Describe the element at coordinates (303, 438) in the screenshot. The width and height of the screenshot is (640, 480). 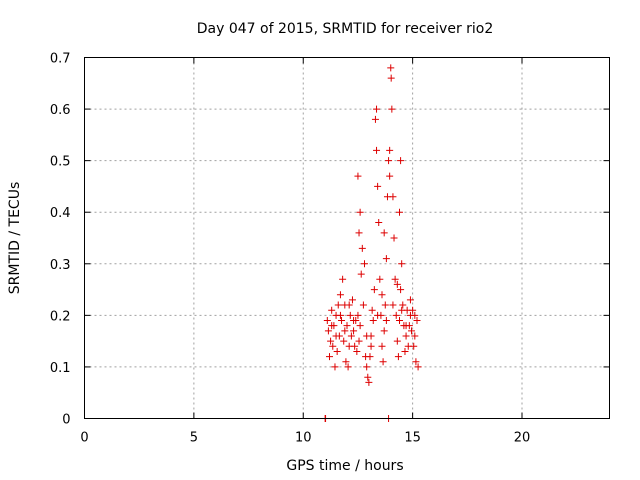
I see `x-tick-label: 10` at that location.